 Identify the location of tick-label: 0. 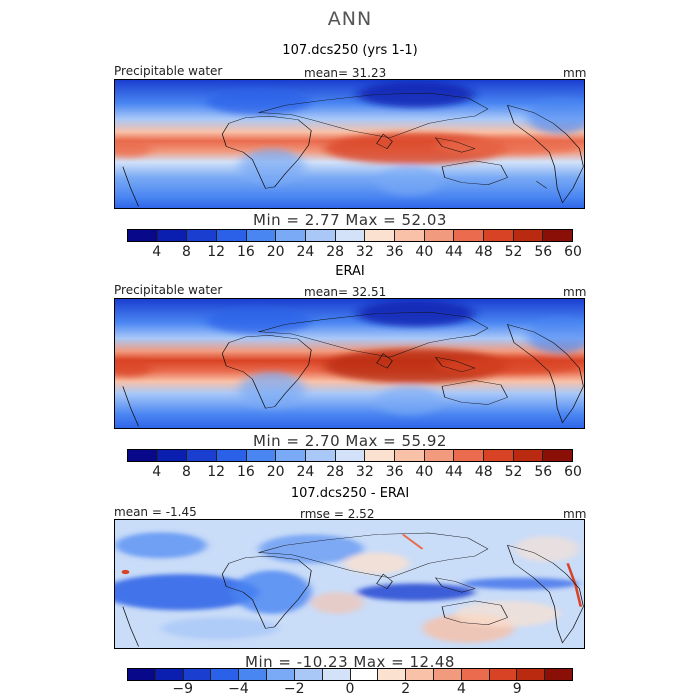
(350, 689).